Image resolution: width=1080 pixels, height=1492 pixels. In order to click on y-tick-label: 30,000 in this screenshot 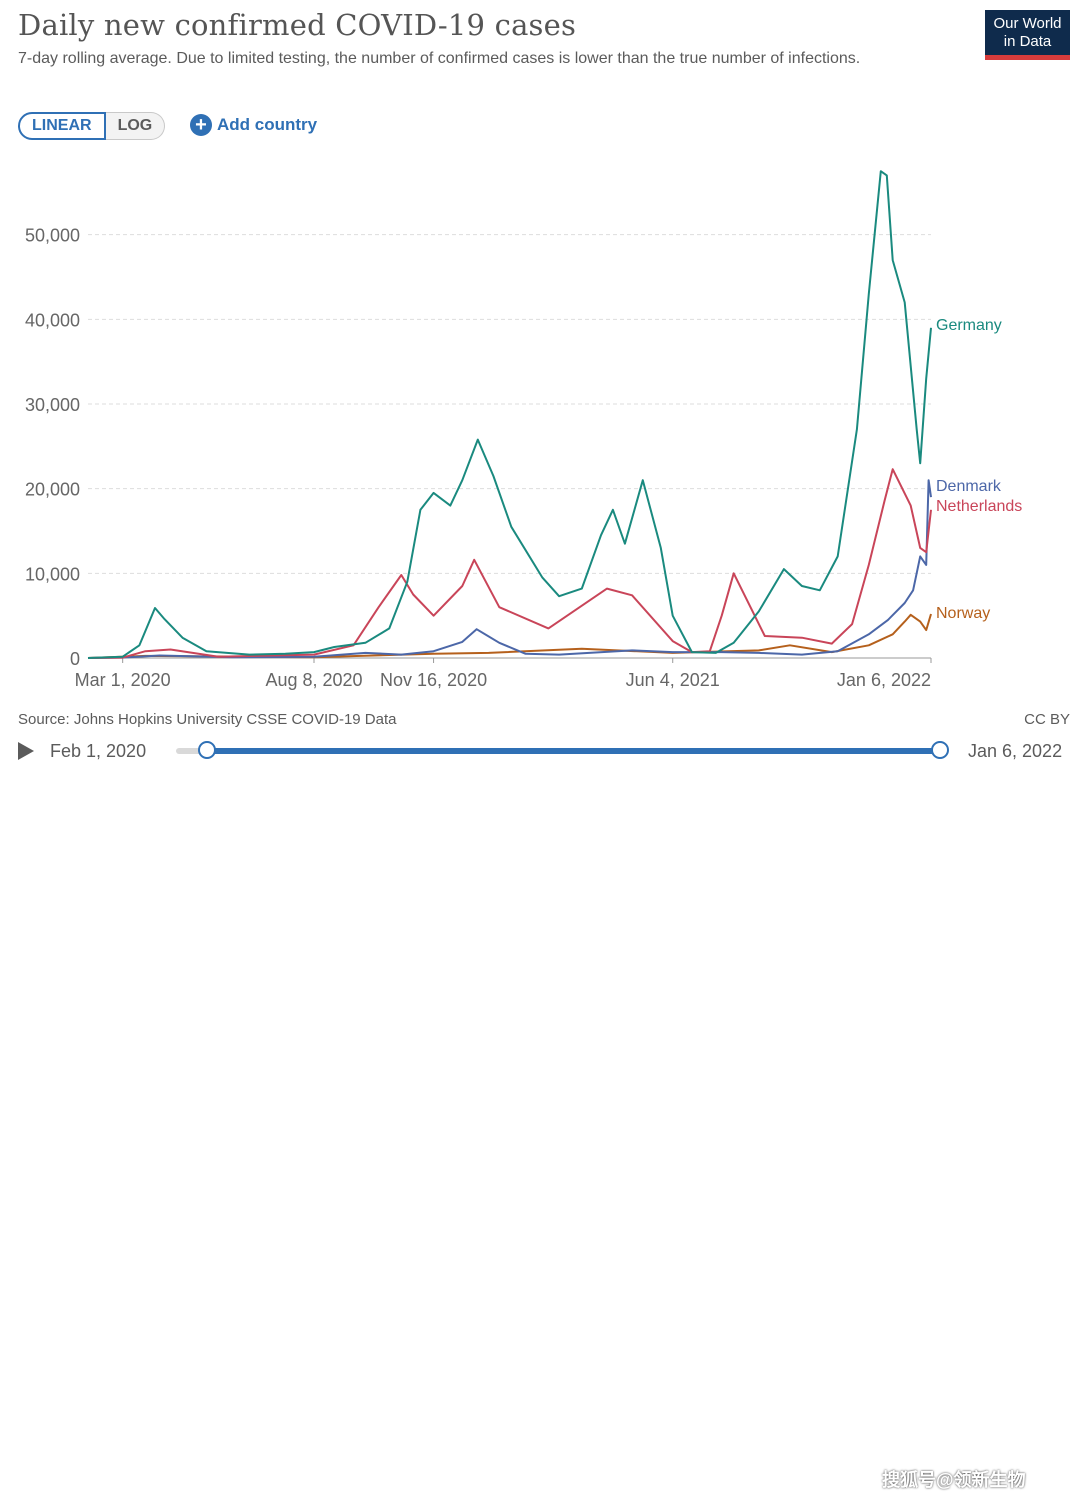, I will do `click(52, 405)`.